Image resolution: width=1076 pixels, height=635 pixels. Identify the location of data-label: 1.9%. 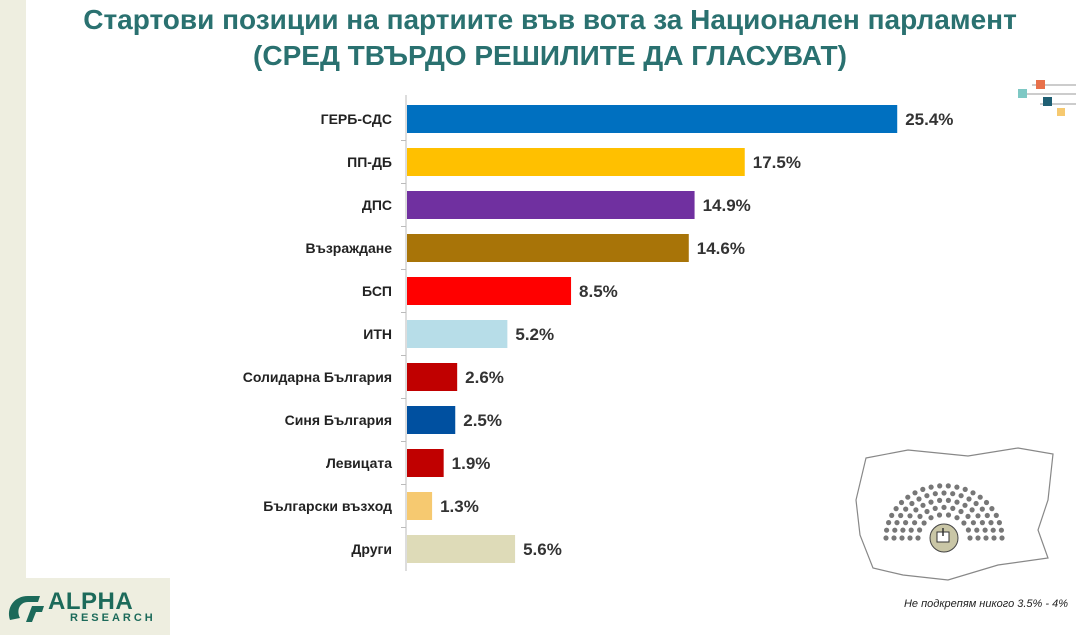
(471, 463).